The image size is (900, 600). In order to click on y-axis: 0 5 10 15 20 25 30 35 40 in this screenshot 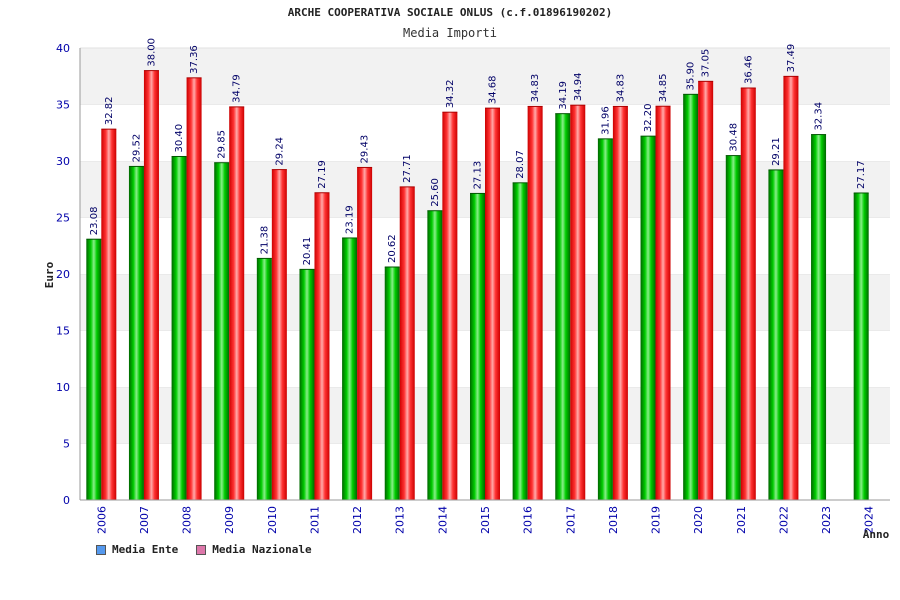, I will do `click(68, 274)`.